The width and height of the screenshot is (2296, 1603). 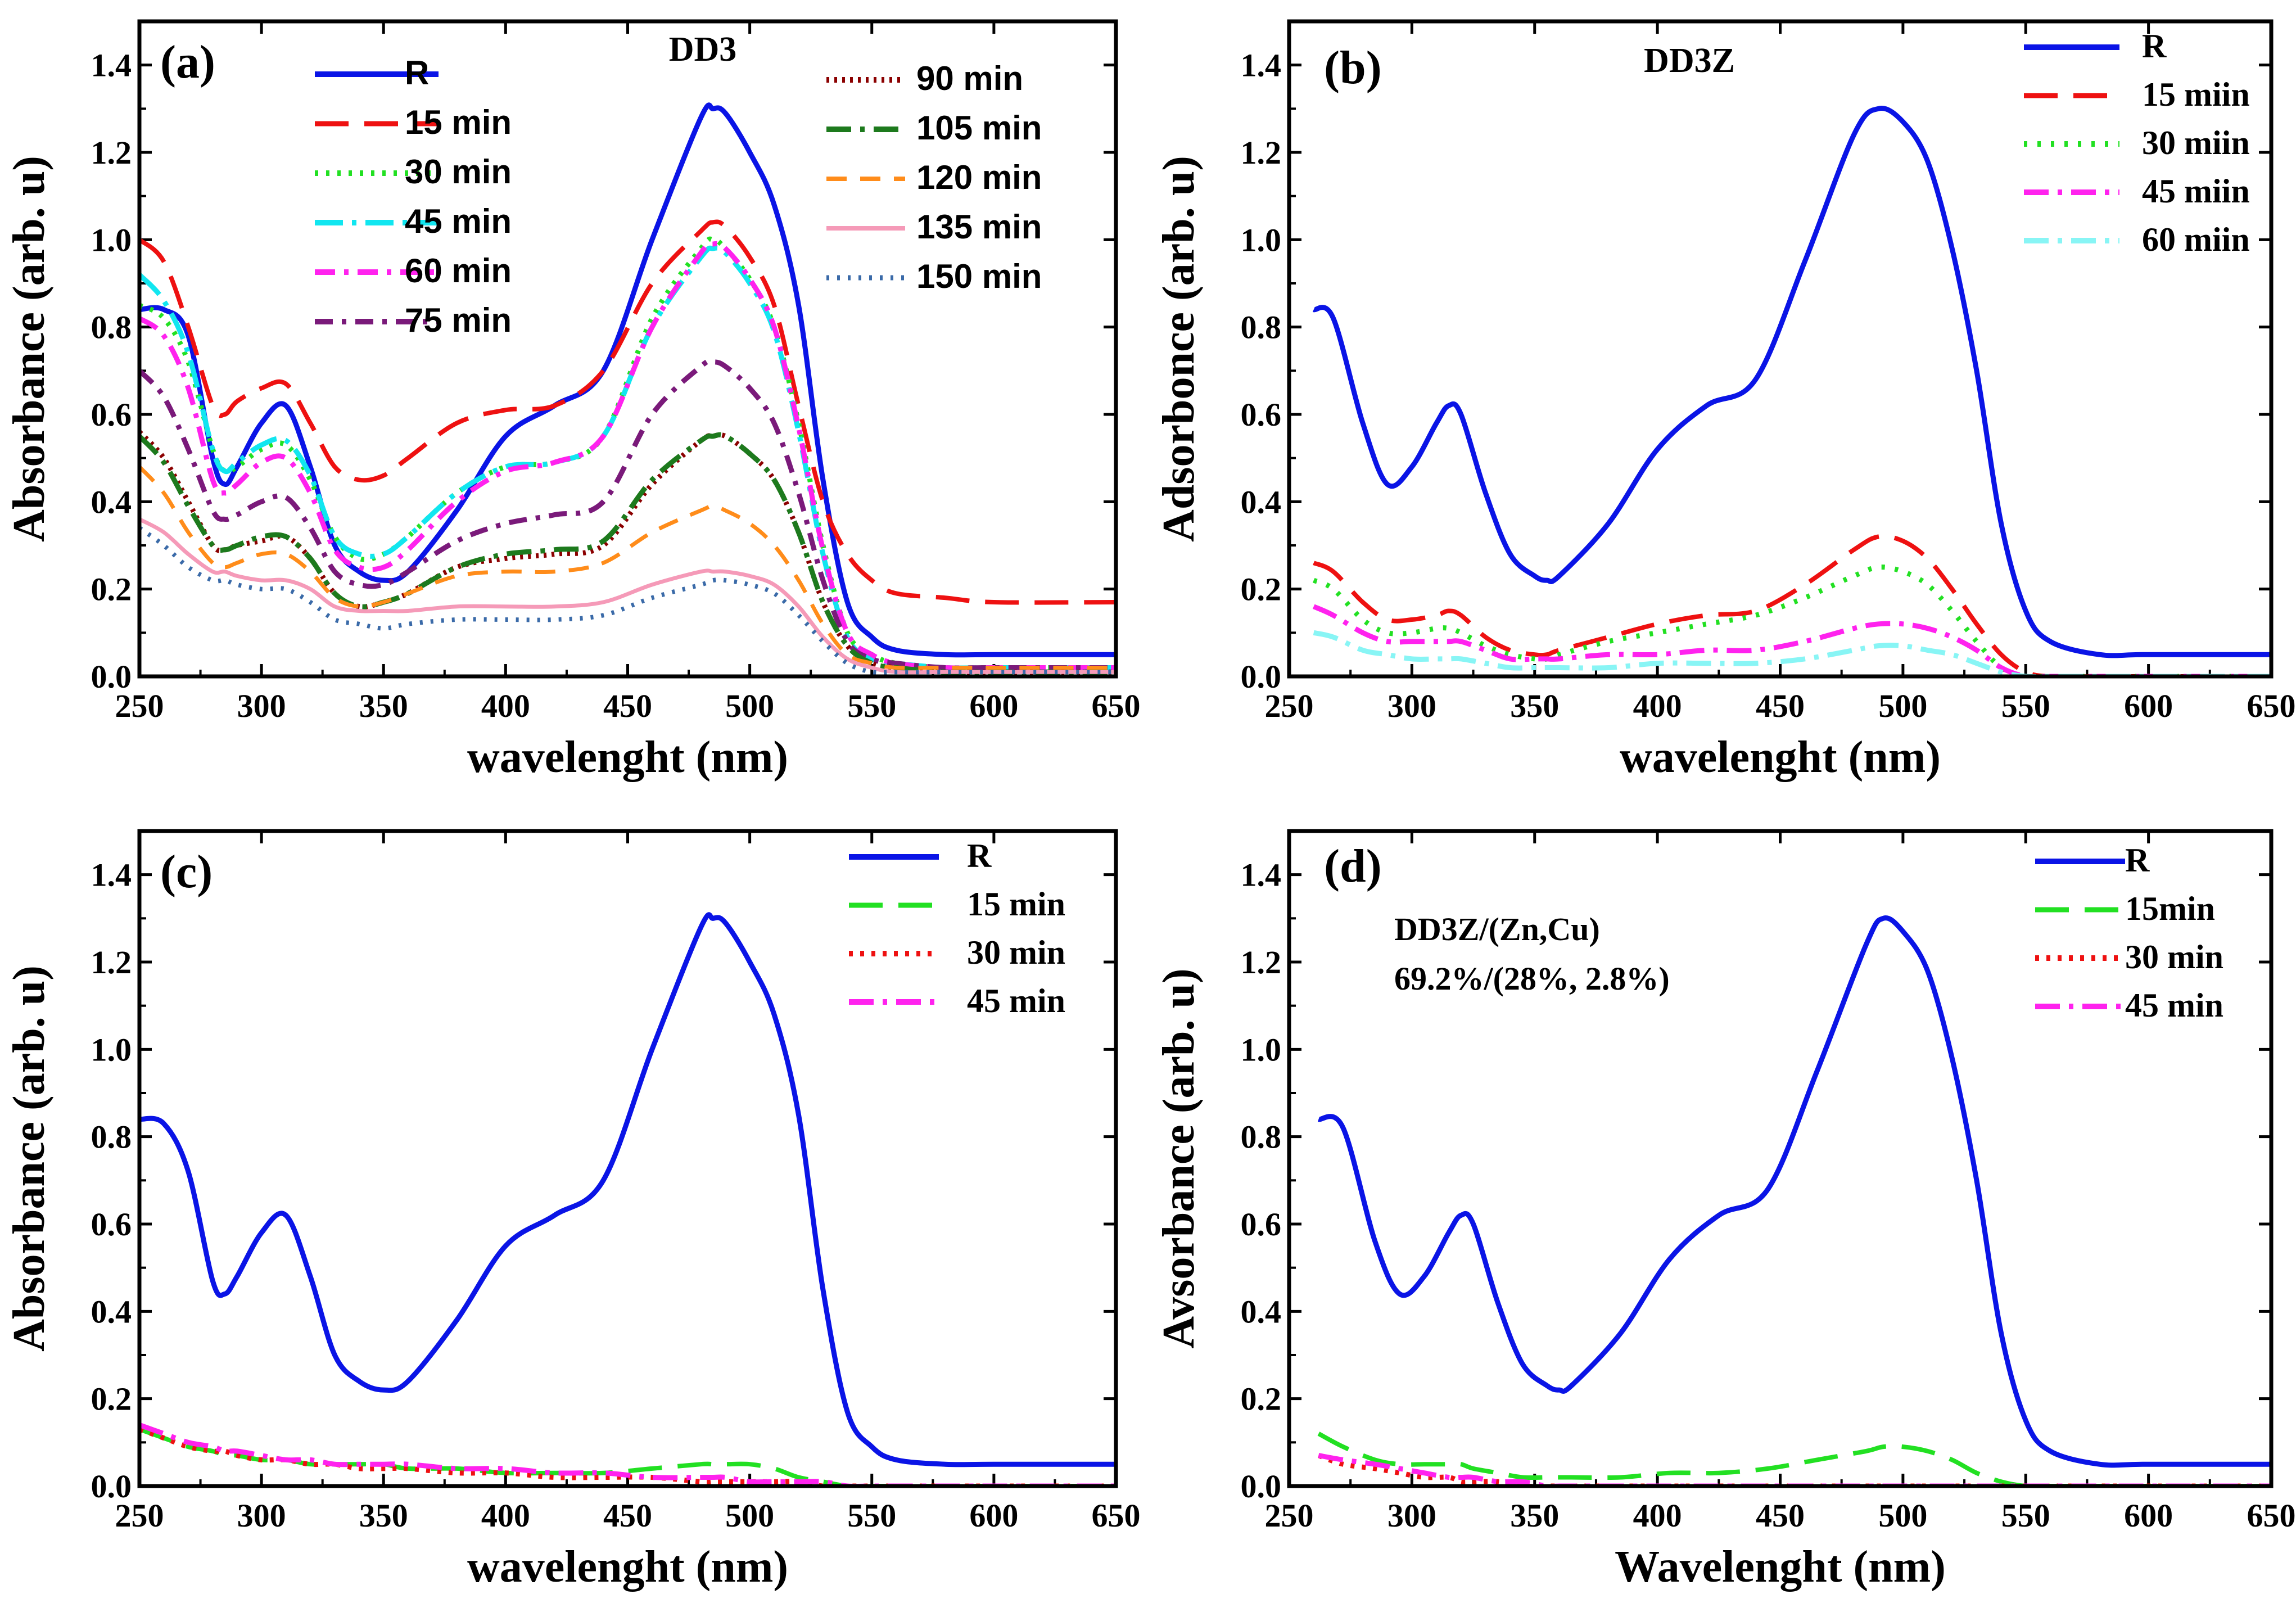 I want to click on series-line-90-min, so click(x=627, y=552).